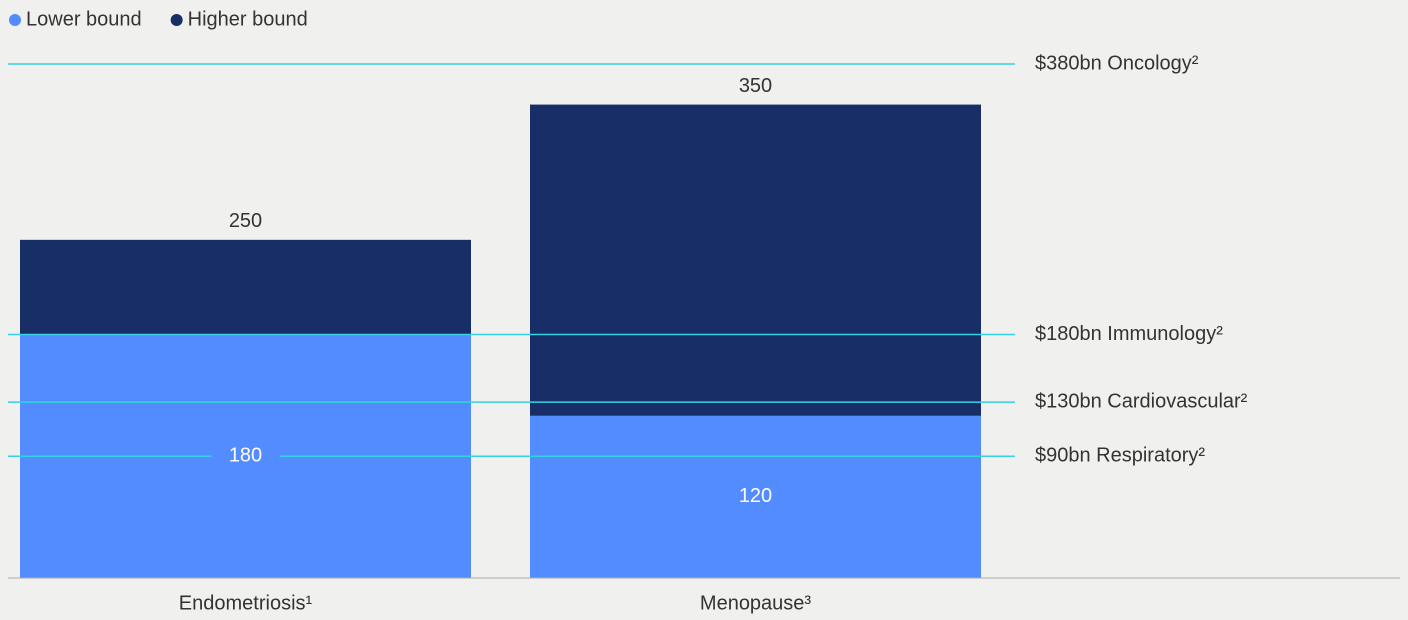 The image size is (1408, 620). Describe the element at coordinates (1141, 401) in the screenshot. I see `reference-label: $130bn Cardiovascular²` at that location.